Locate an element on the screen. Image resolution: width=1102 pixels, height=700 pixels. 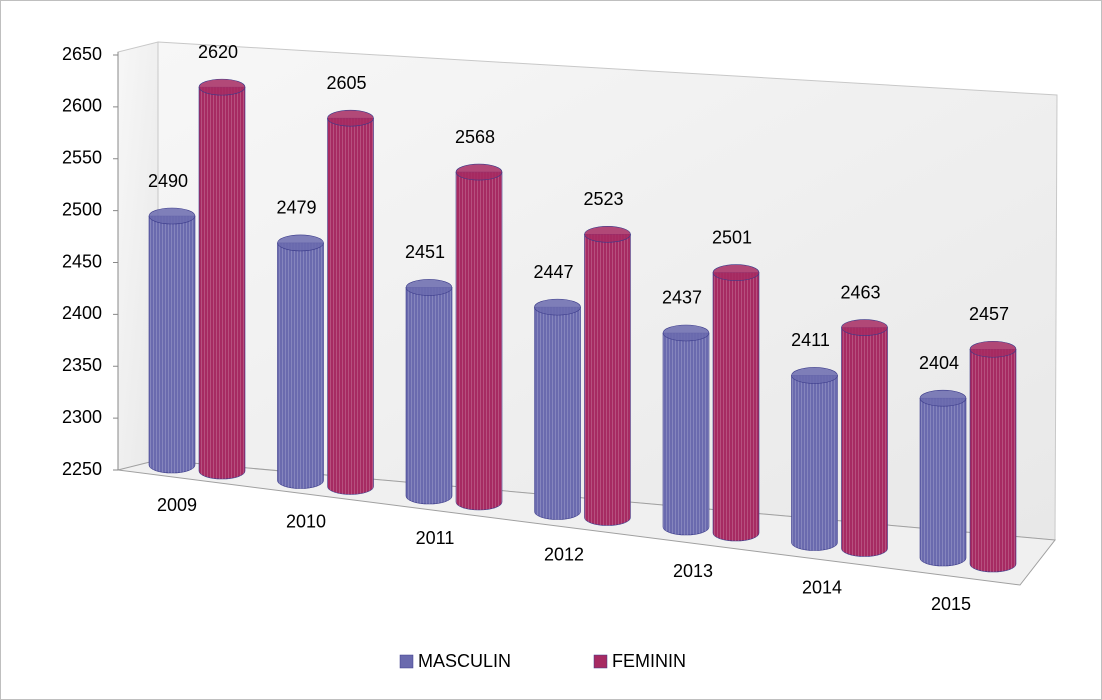
x-tick-label: 2012 is located at coordinates (564, 554).